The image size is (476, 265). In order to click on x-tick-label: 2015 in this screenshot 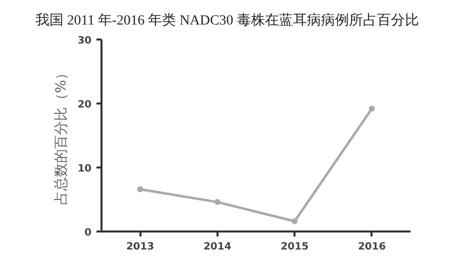, I will do `click(294, 247)`.